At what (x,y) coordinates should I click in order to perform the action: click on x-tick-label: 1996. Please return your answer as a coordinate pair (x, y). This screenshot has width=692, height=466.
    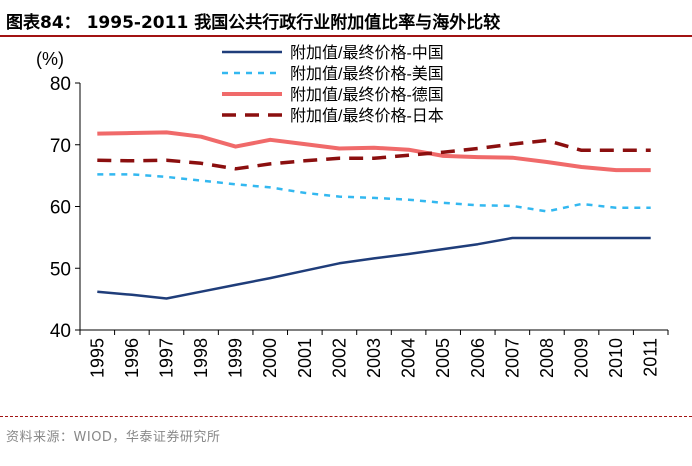
    Looking at the image, I should click on (132, 358).